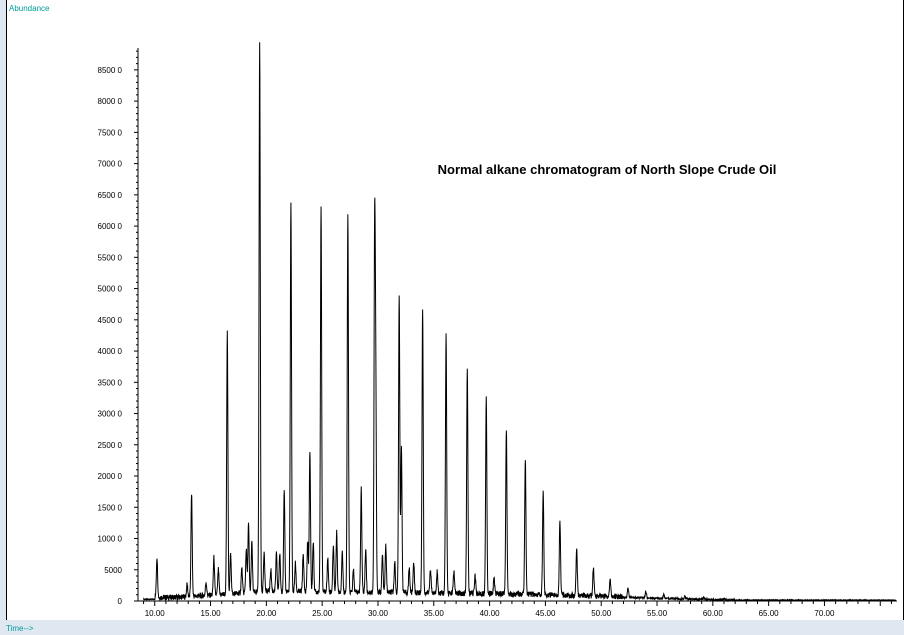 Image resolution: width=904 pixels, height=635 pixels. Describe the element at coordinates (110, 289) in the screenshot. I see `y-tick-label: 5000 0` at that location.